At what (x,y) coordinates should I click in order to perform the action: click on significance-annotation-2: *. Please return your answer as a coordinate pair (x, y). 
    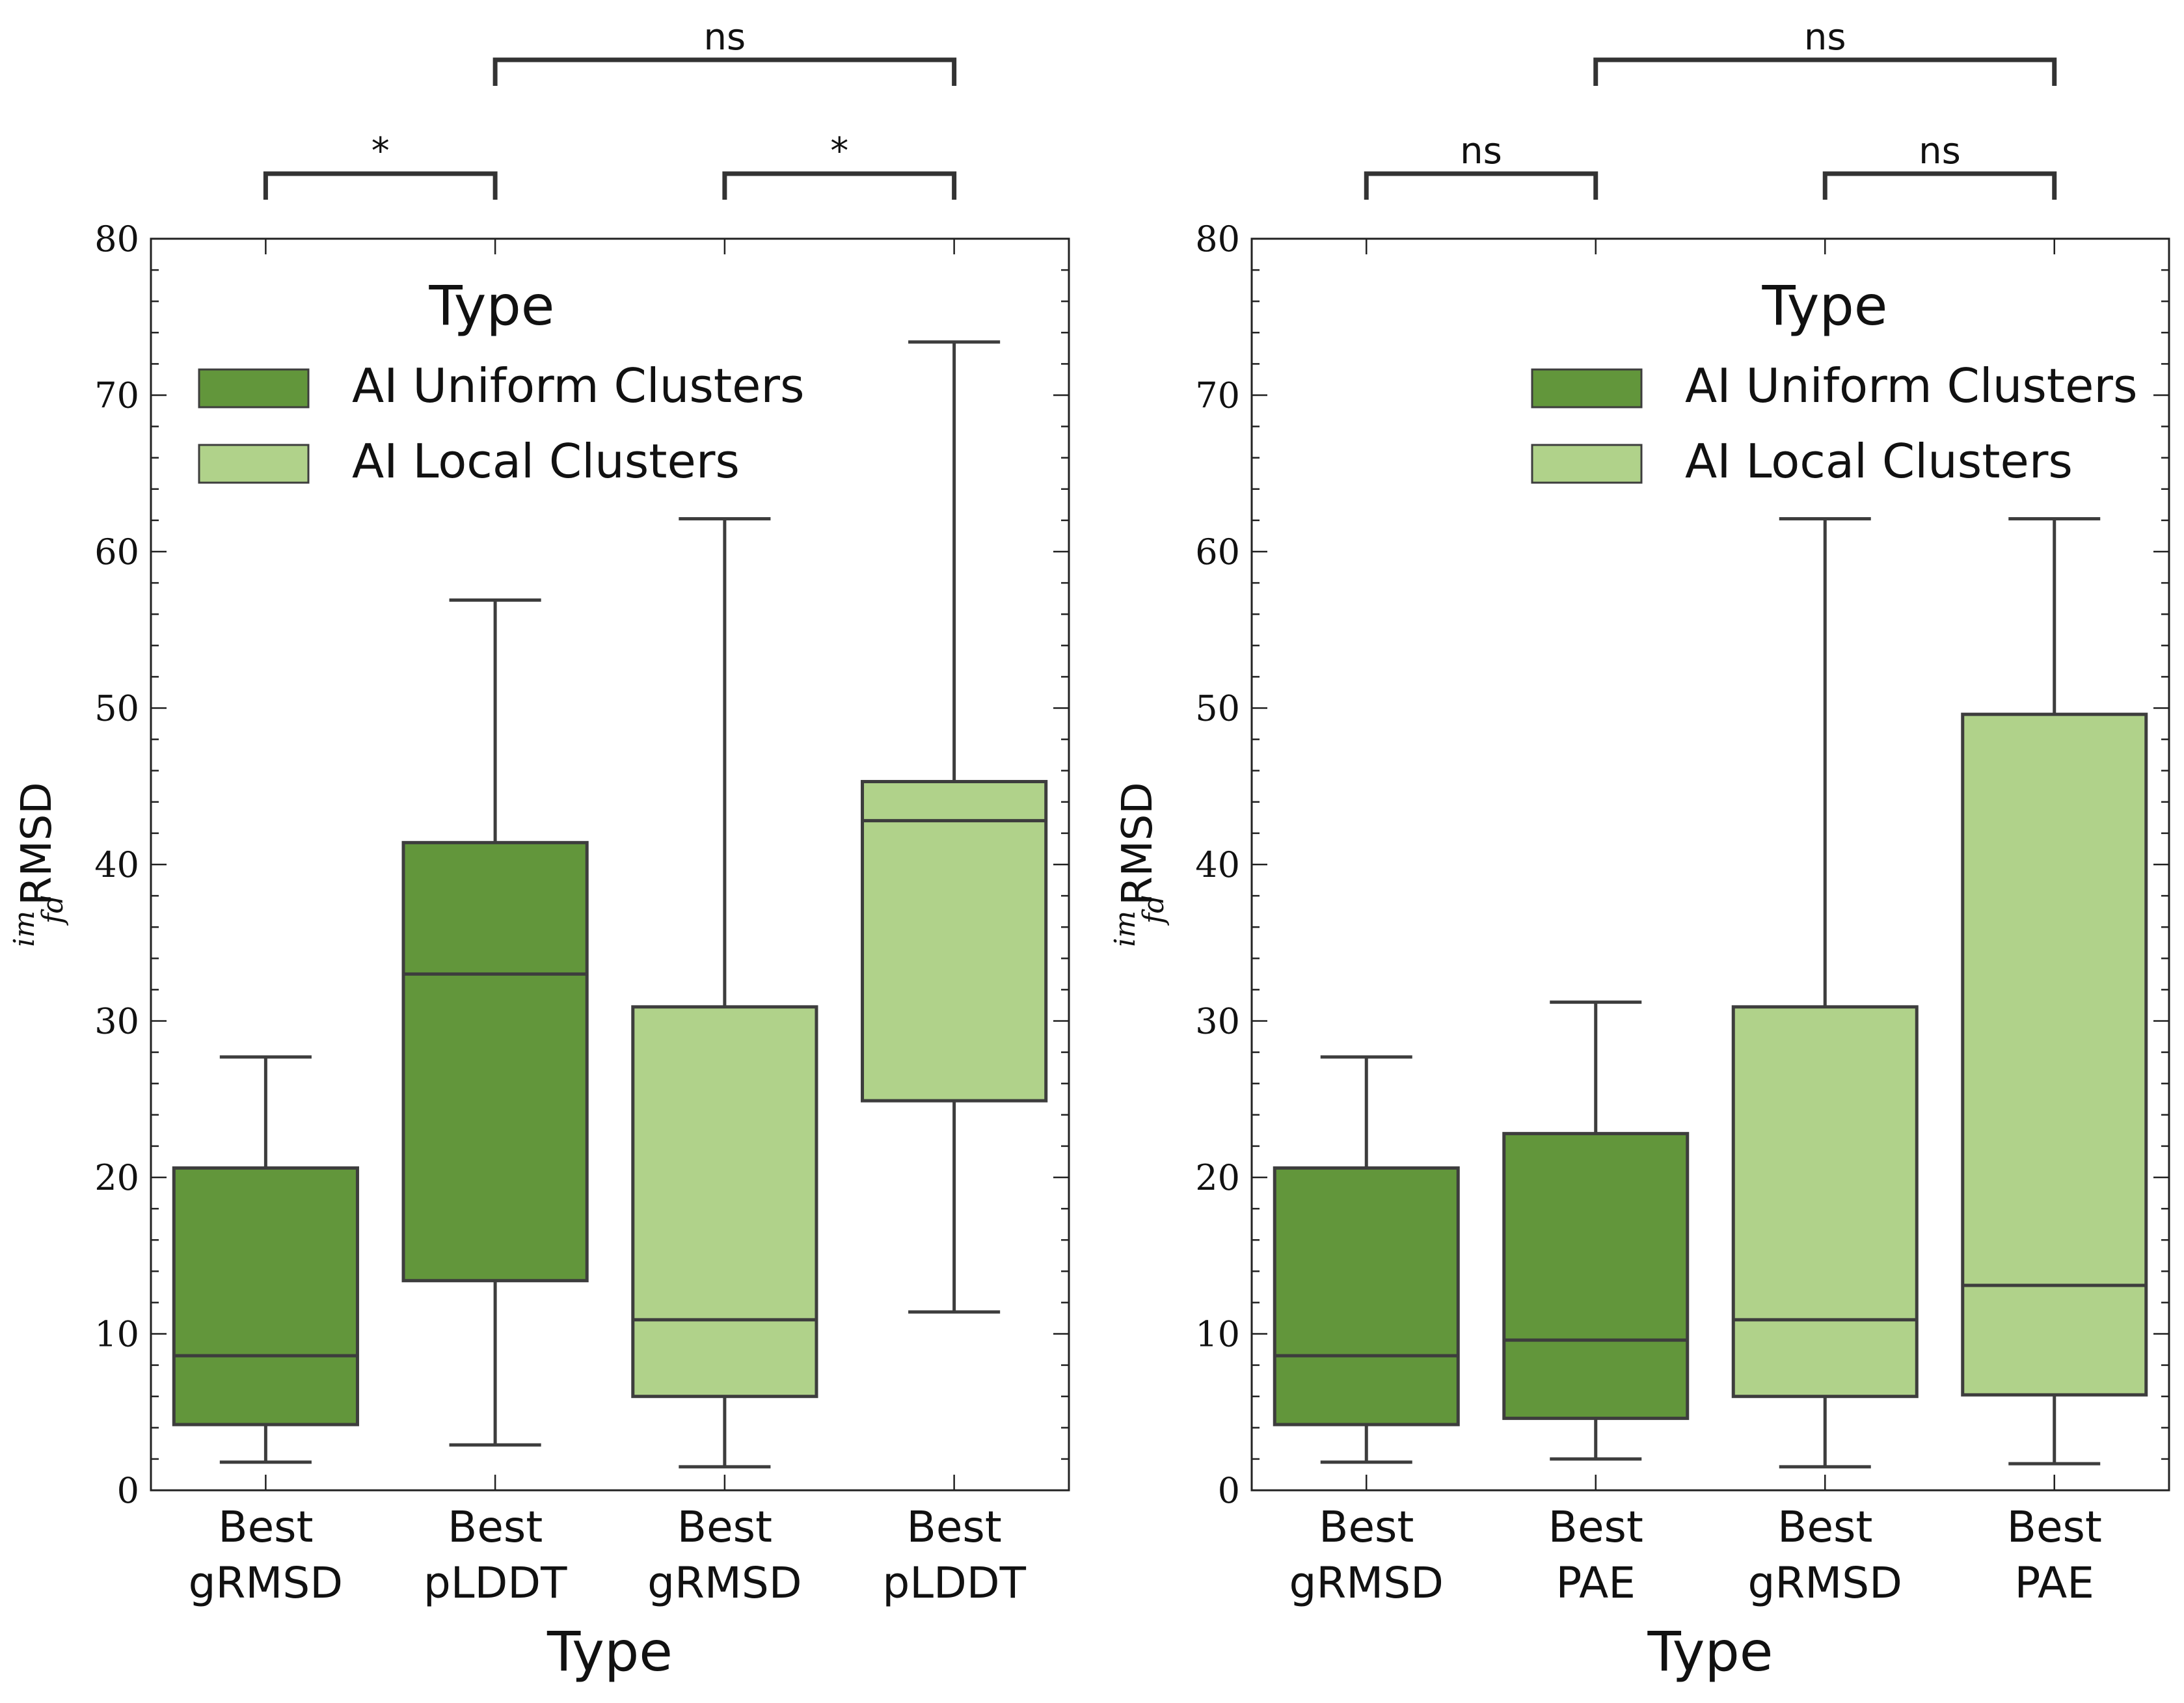
    Looking at the image, I should click on (839, 165).